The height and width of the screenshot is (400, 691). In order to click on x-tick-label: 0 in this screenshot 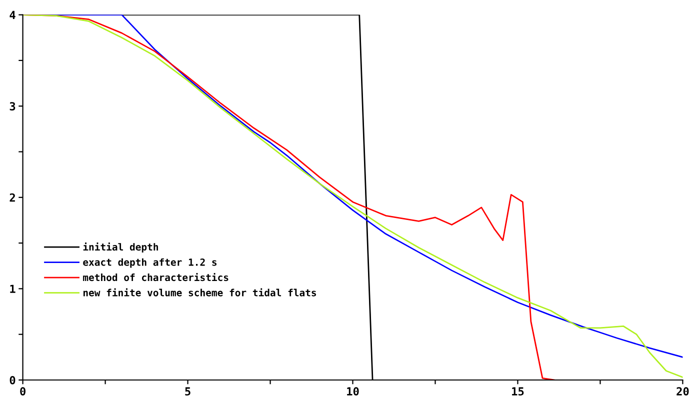, I will do `click(23, 391)`.